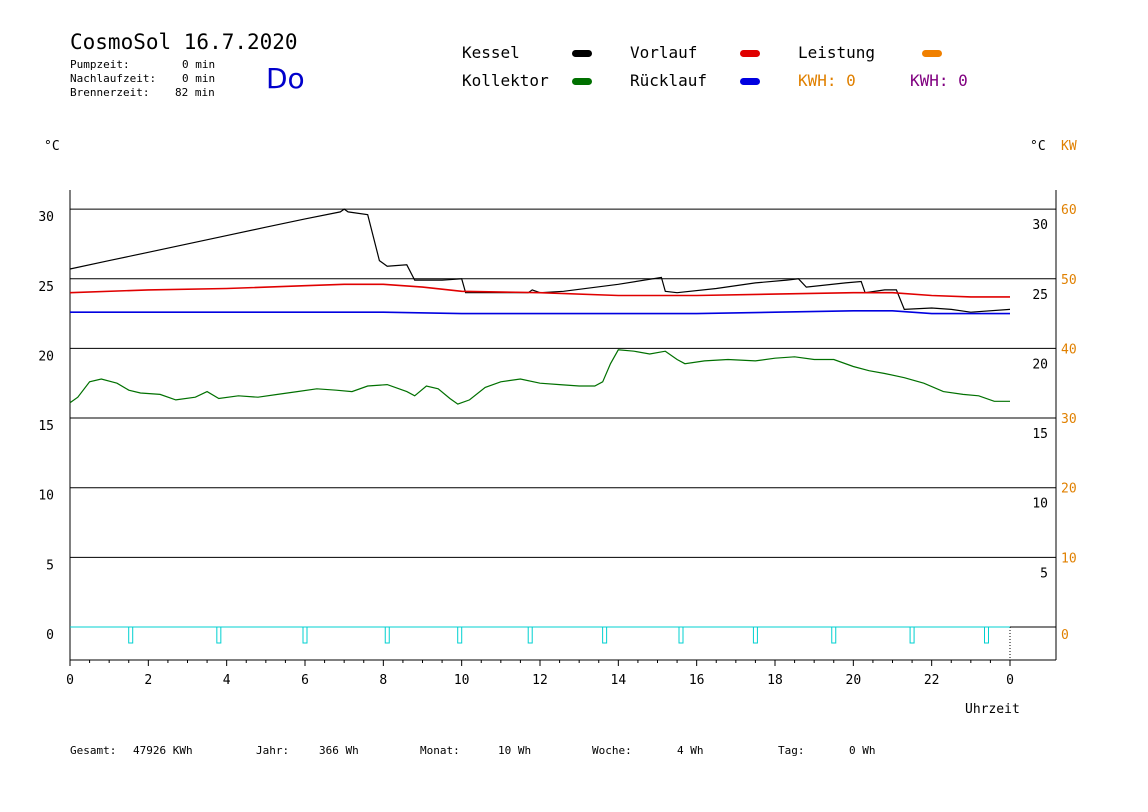 The width and height of the screenshot is (1148, 812). What do you see at coordinates (1040, 434) in the screenshot?
I see `y-tick-label-right-15: 15` at bounding box center [1040, 434].